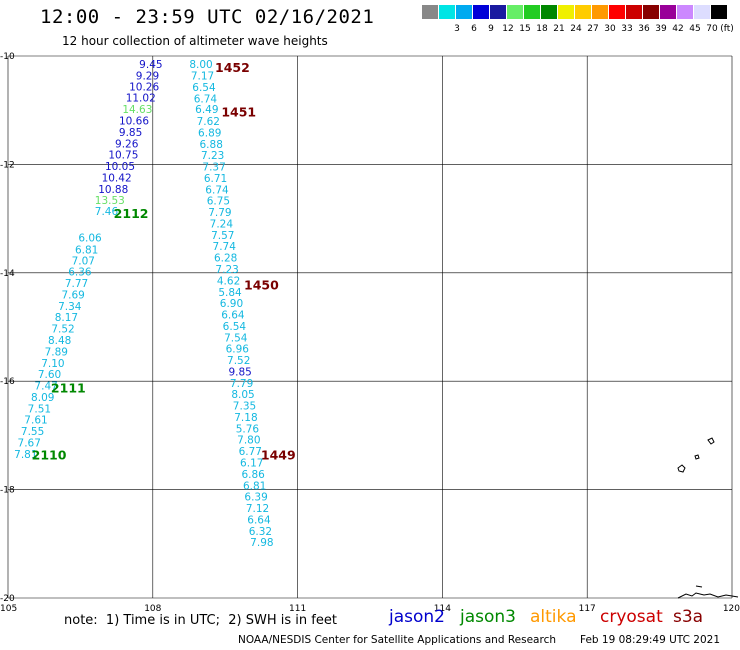 This screenshot has height=650, width=740. I want to click on satellite-legend-item: cryosat, so click(631, 617).